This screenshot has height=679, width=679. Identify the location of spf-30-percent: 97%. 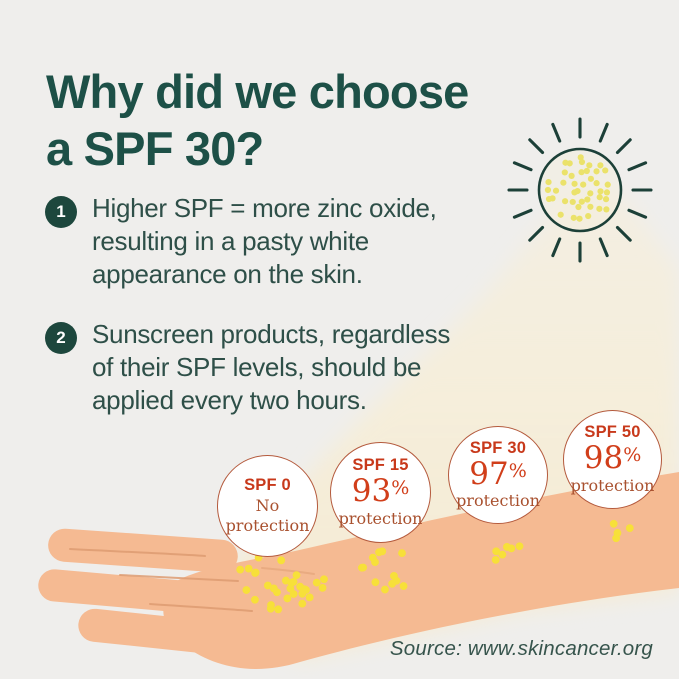
(498, 473).